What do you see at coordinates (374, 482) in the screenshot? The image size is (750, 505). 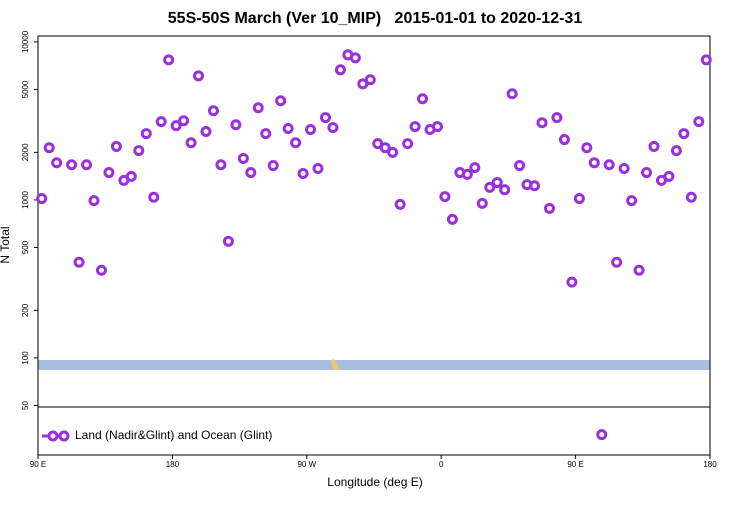 I see `x-axis-label: Longitude (deg E)` at bounding box center [374, 482].